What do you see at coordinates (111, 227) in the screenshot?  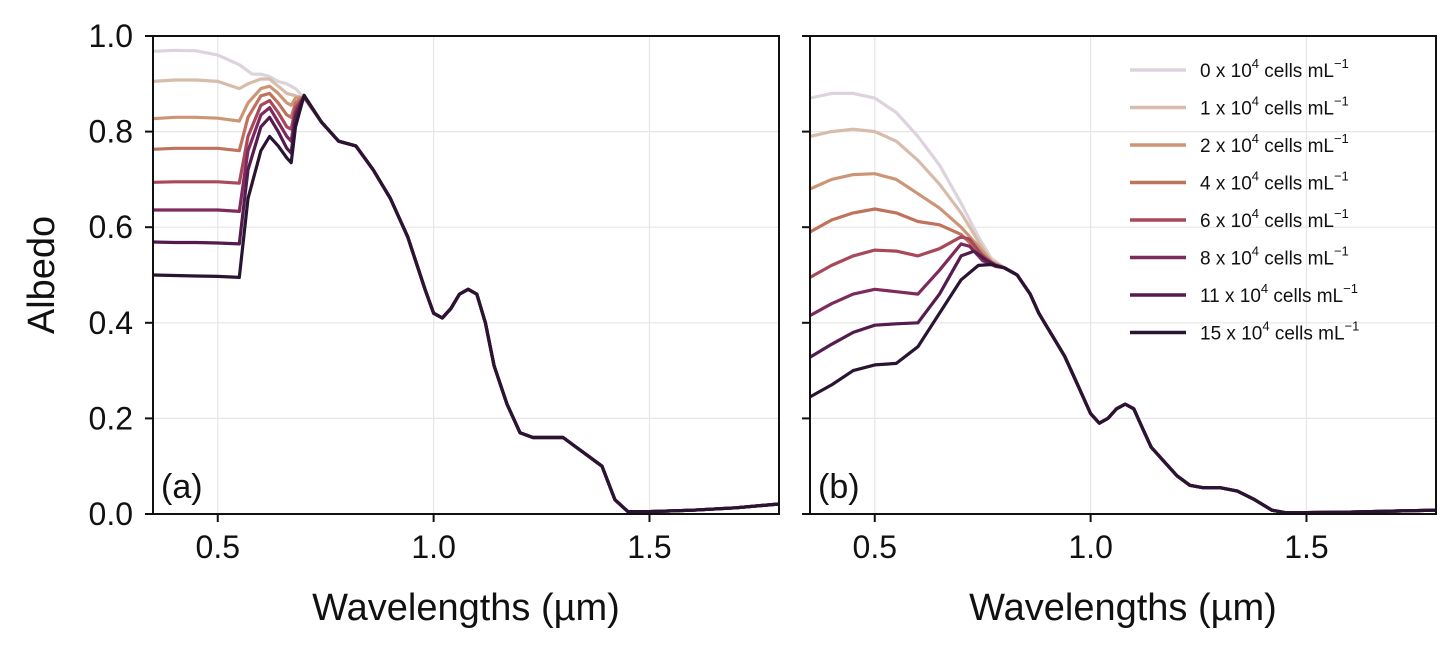 I see `y-tick-label-3: 0.6` at bounding box center [111, 227].